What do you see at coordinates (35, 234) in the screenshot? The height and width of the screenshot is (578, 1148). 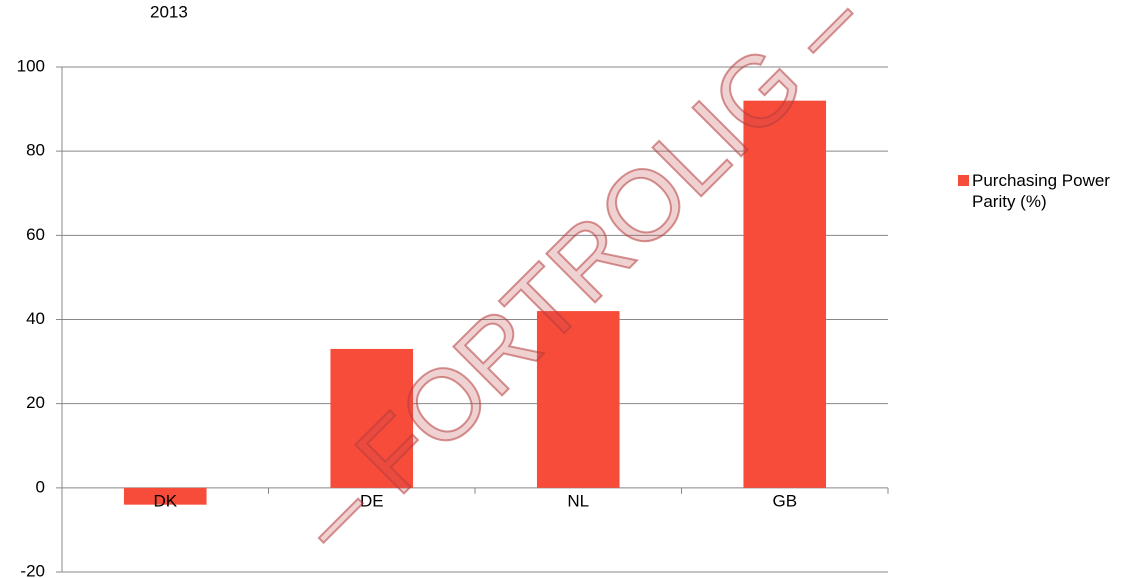 I see `y-tick-label: 60` at bounding box center [35, 234].